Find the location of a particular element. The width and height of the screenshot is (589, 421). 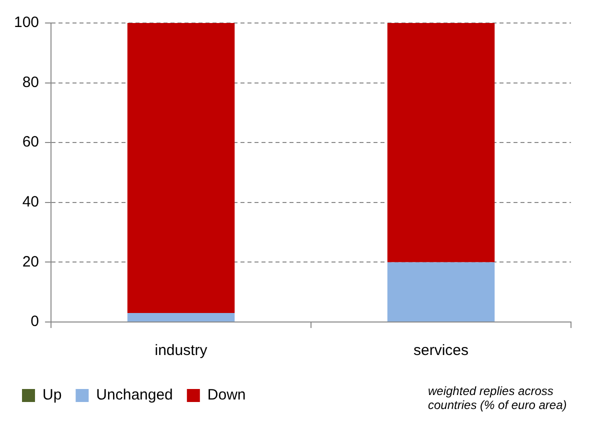

y-tick-label: 80 is located at coordinates (31, 82).